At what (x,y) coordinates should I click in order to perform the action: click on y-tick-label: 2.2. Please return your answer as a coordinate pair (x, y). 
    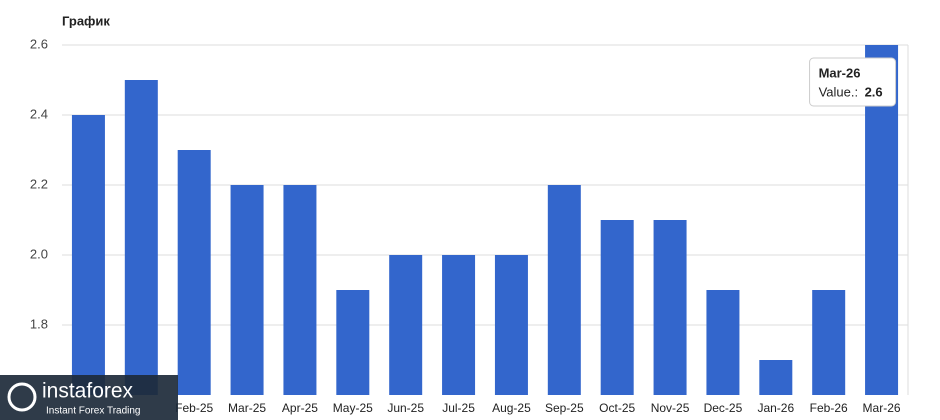
    Looking at the image, I should click on (39, 183).